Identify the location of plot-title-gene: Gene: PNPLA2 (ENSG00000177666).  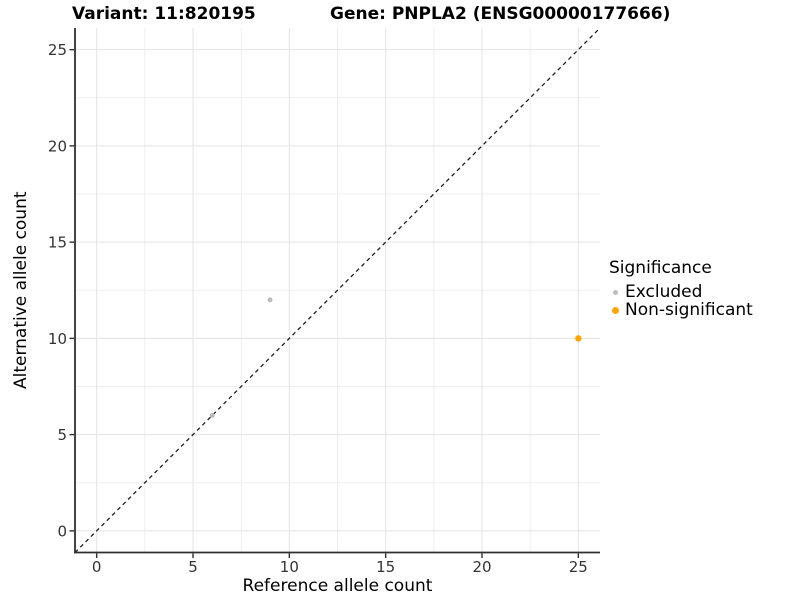
(500, 14).